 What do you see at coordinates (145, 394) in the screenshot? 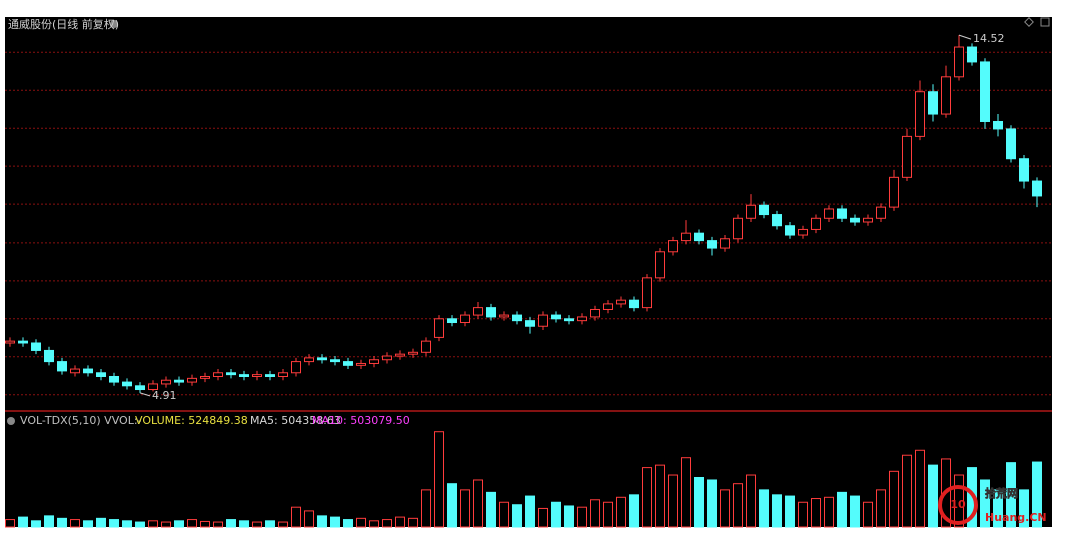
I see `annotation-arrow` at bounding box center [145, 394].